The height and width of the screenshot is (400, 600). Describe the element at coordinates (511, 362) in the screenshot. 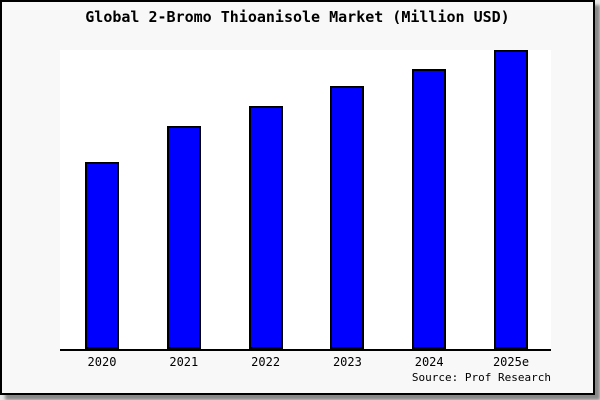

I see `x-tick-label-2025e: 2025e` at that location.